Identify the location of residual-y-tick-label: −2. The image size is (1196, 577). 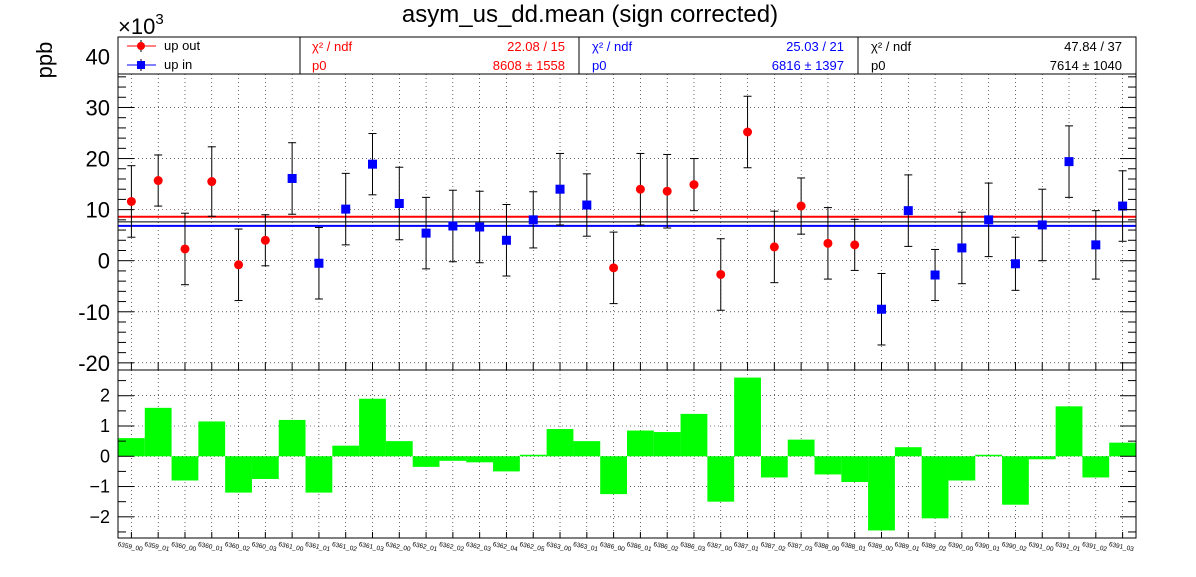
(99, 517).